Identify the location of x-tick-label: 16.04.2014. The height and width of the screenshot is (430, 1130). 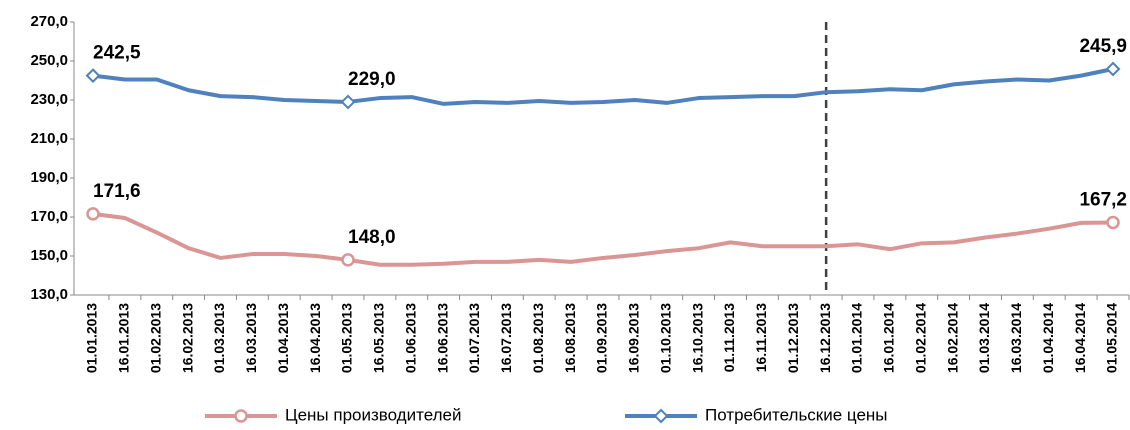
(1080, 338).